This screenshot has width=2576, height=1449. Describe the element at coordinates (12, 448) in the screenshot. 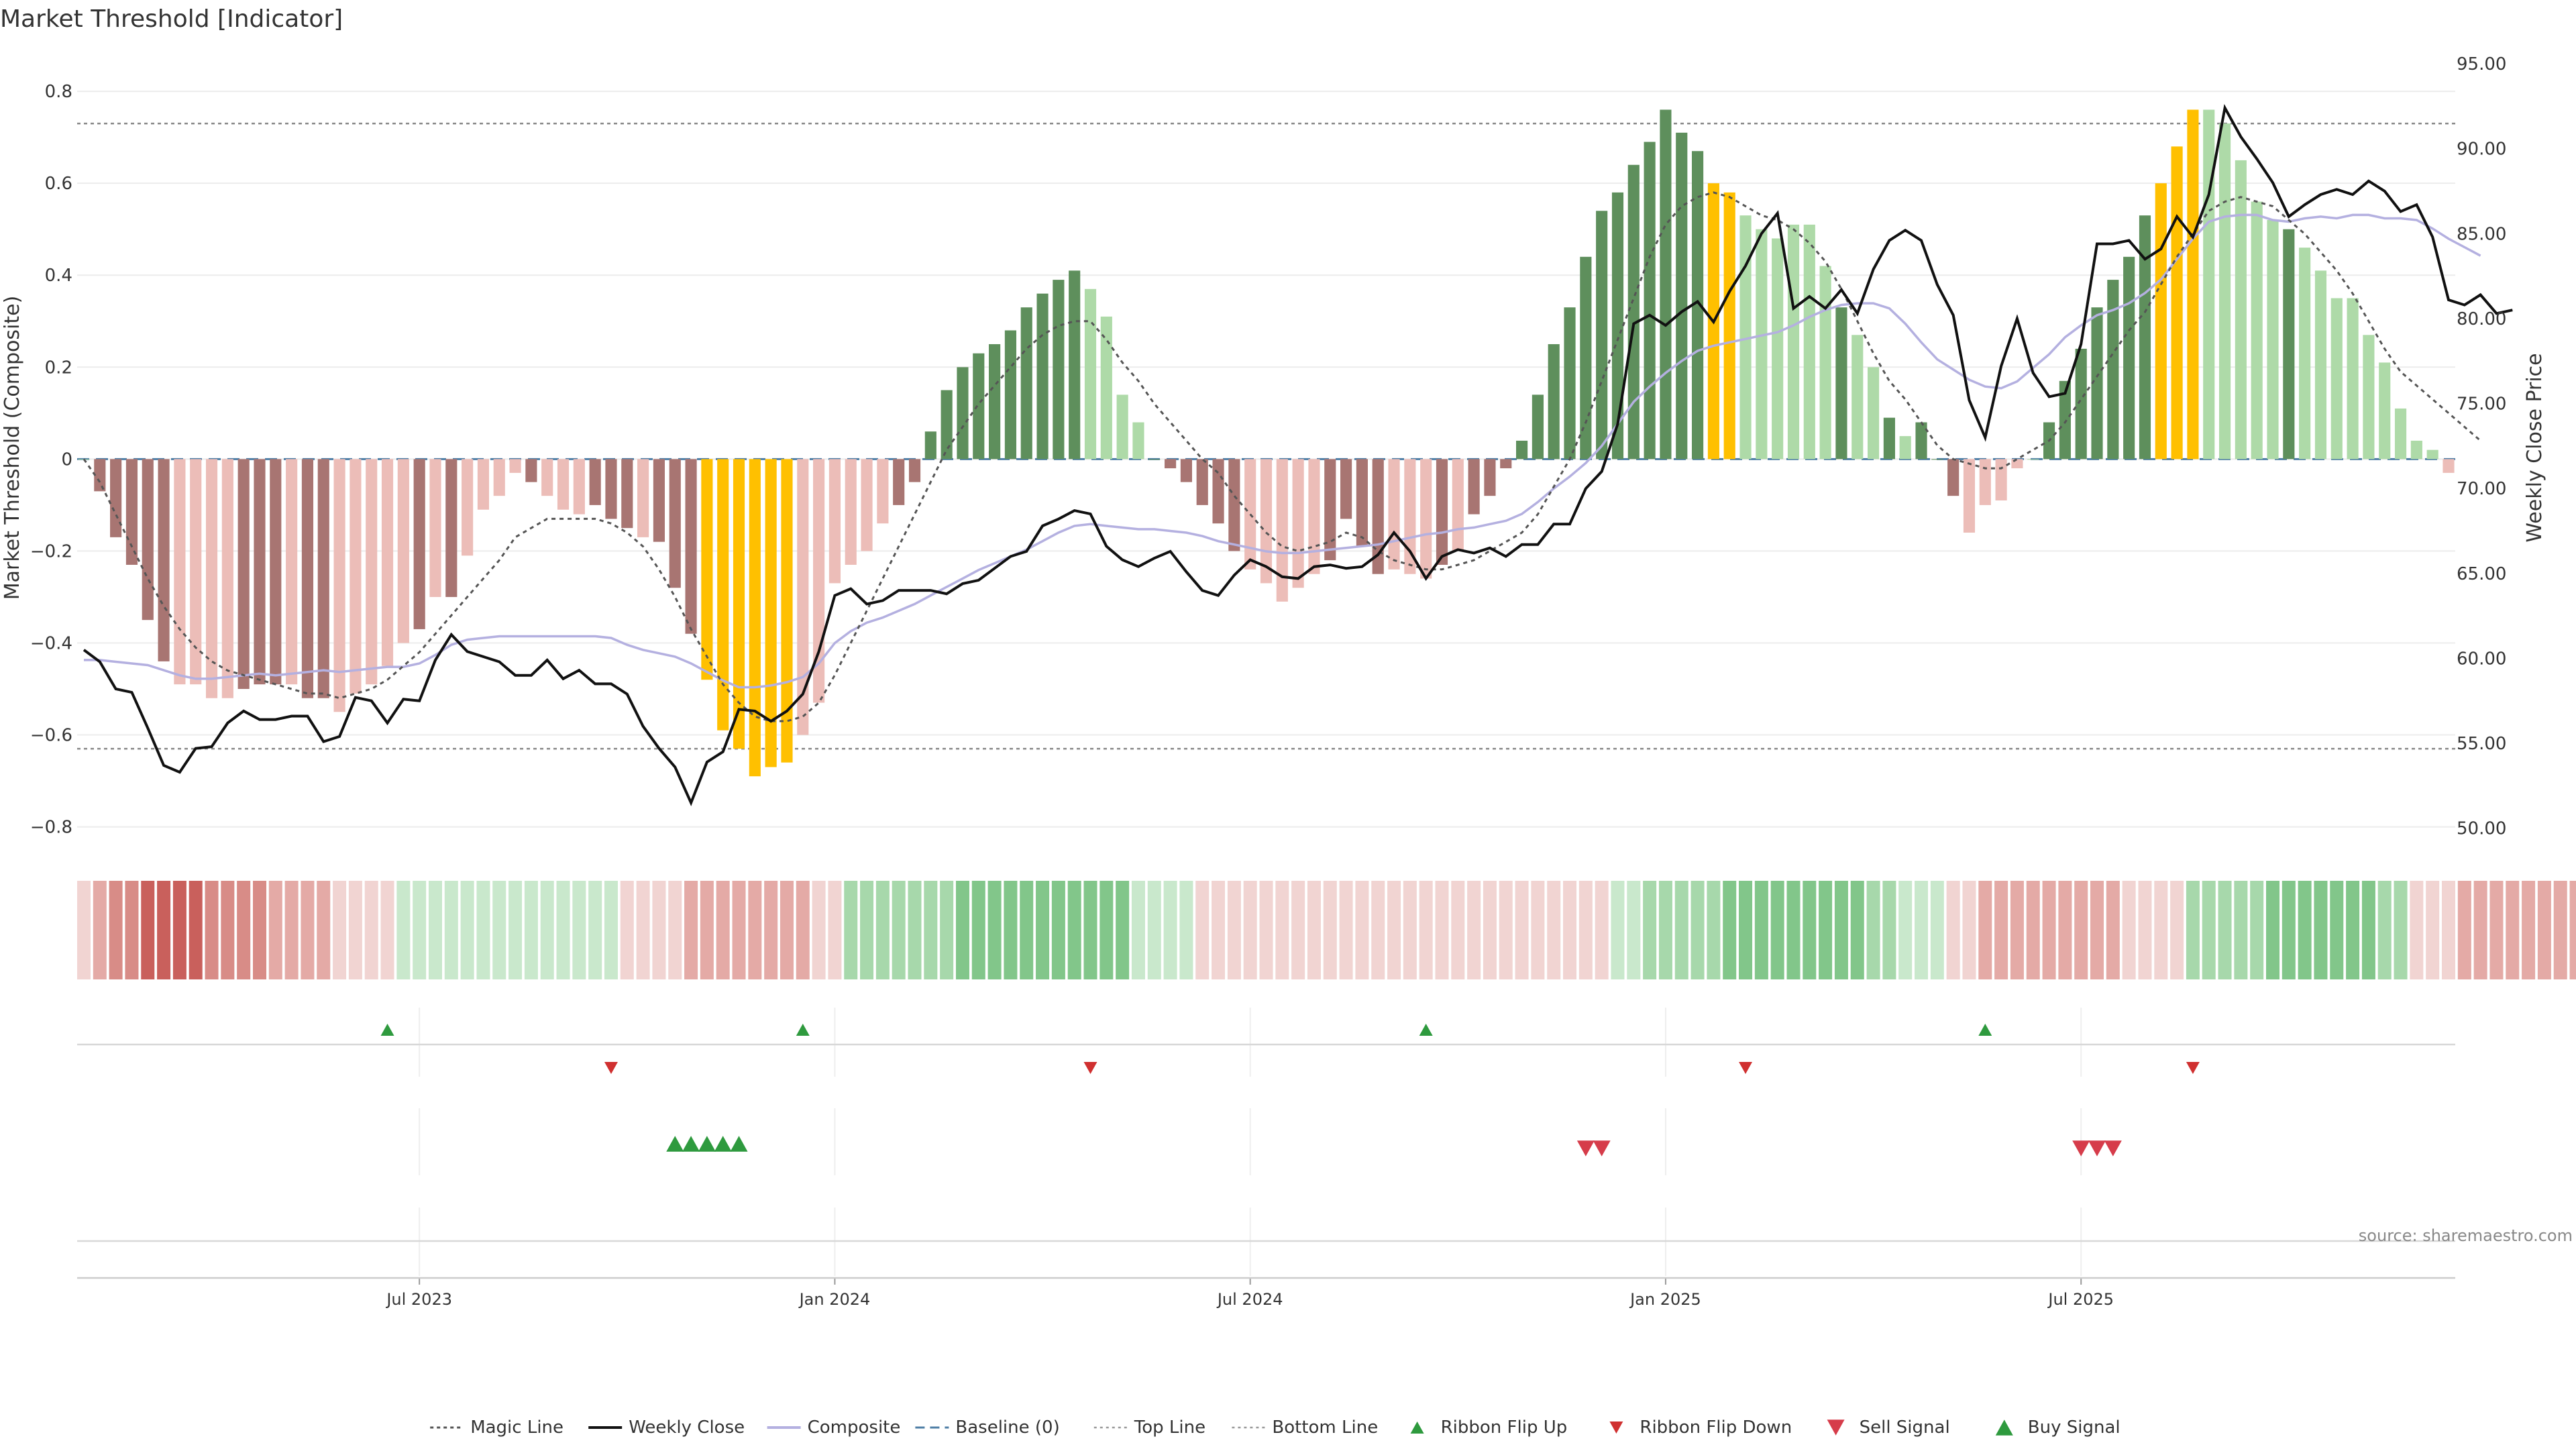

I see `left-axis-label: Market Threshold (Composite)` at that location.